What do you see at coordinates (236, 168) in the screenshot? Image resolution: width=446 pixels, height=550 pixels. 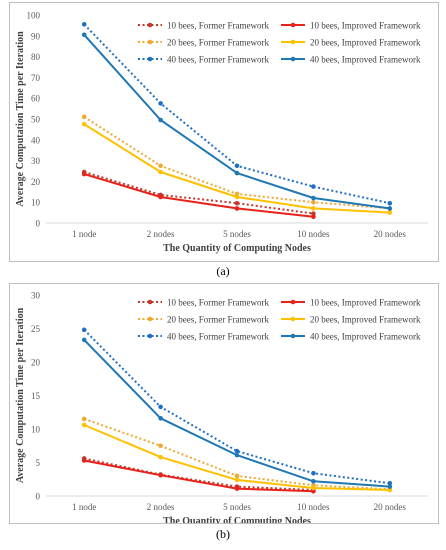 I see `series-line-20-bees-improved-framework` at bounding box center [236, 168].